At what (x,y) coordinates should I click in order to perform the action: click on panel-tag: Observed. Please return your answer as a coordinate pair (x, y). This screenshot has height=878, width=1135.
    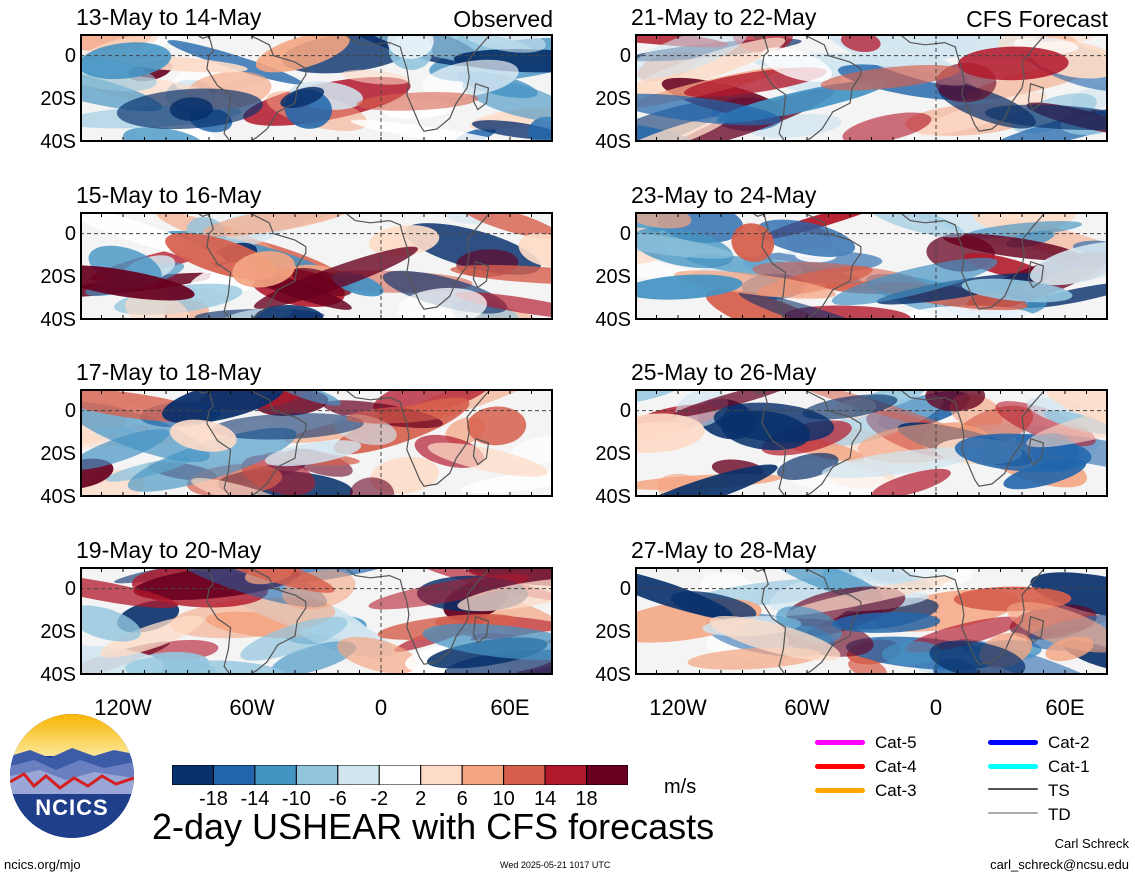
    Looking at the image, I should click on (503, 19).